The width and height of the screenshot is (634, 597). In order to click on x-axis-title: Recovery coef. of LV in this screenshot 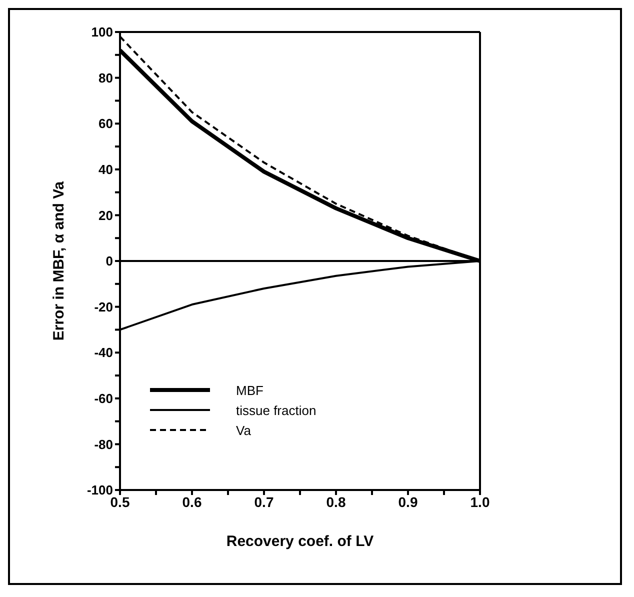, I will do `click(300, 541)`.